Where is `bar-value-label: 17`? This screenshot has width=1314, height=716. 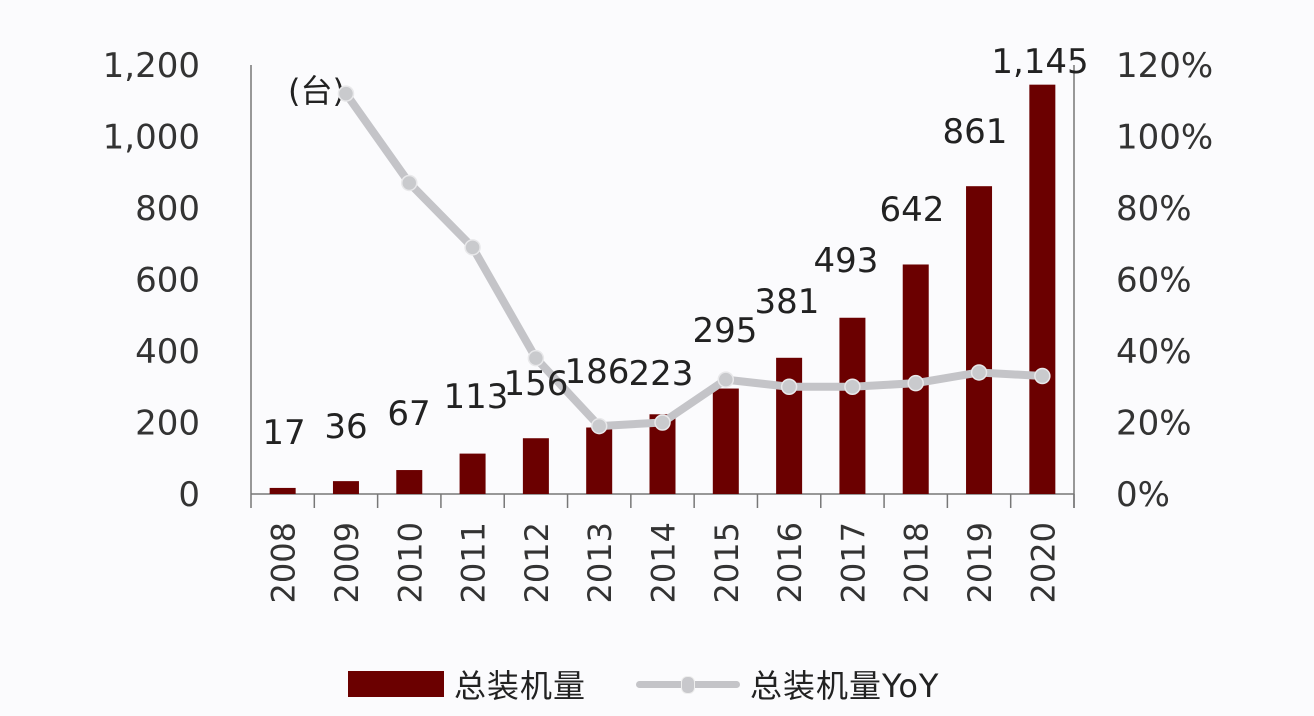
bar-value-label: 17 is located at coordinates (283, 433).